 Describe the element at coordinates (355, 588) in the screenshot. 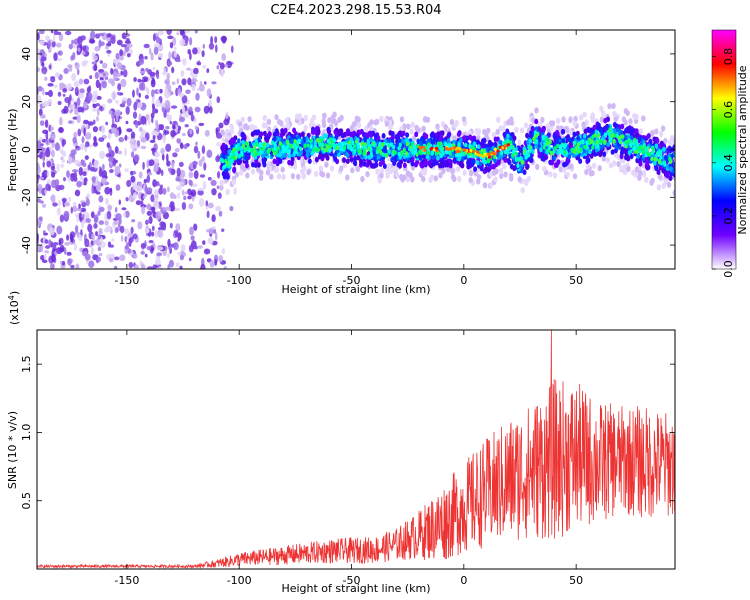

I see `snr-x-label: Height of straight line (km)` at that location.